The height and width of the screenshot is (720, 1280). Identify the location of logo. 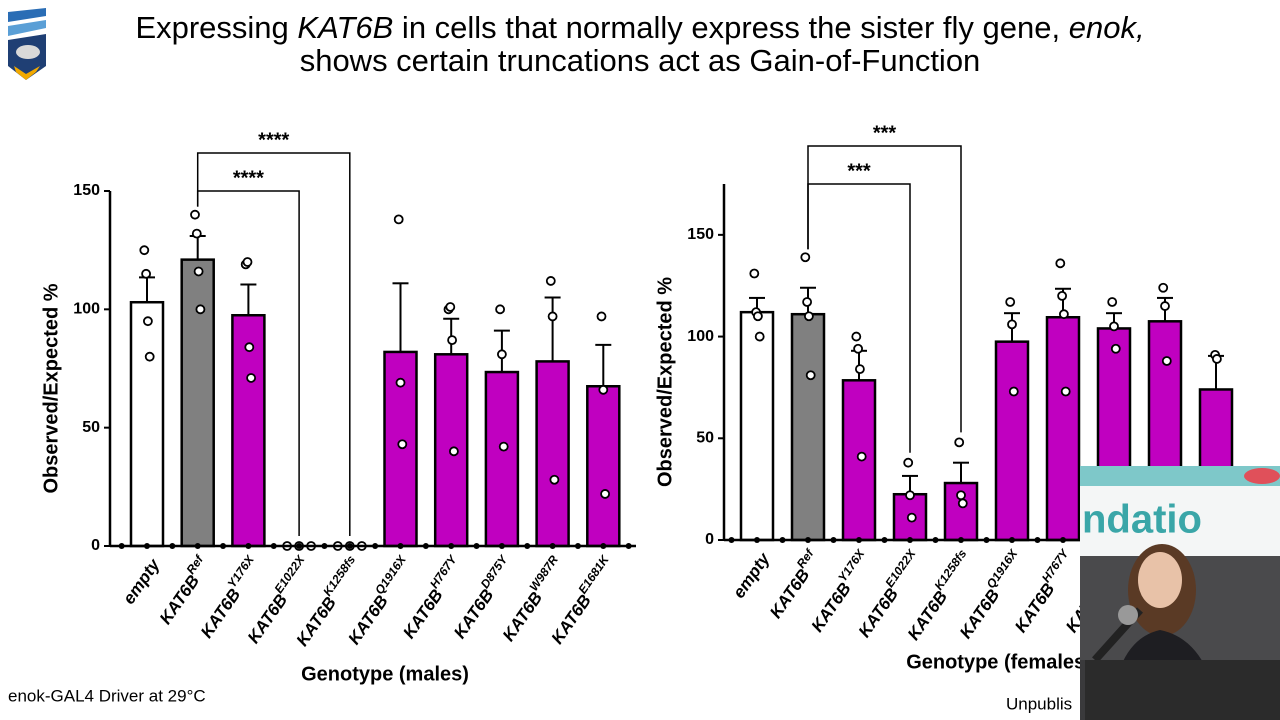
(27, 44).